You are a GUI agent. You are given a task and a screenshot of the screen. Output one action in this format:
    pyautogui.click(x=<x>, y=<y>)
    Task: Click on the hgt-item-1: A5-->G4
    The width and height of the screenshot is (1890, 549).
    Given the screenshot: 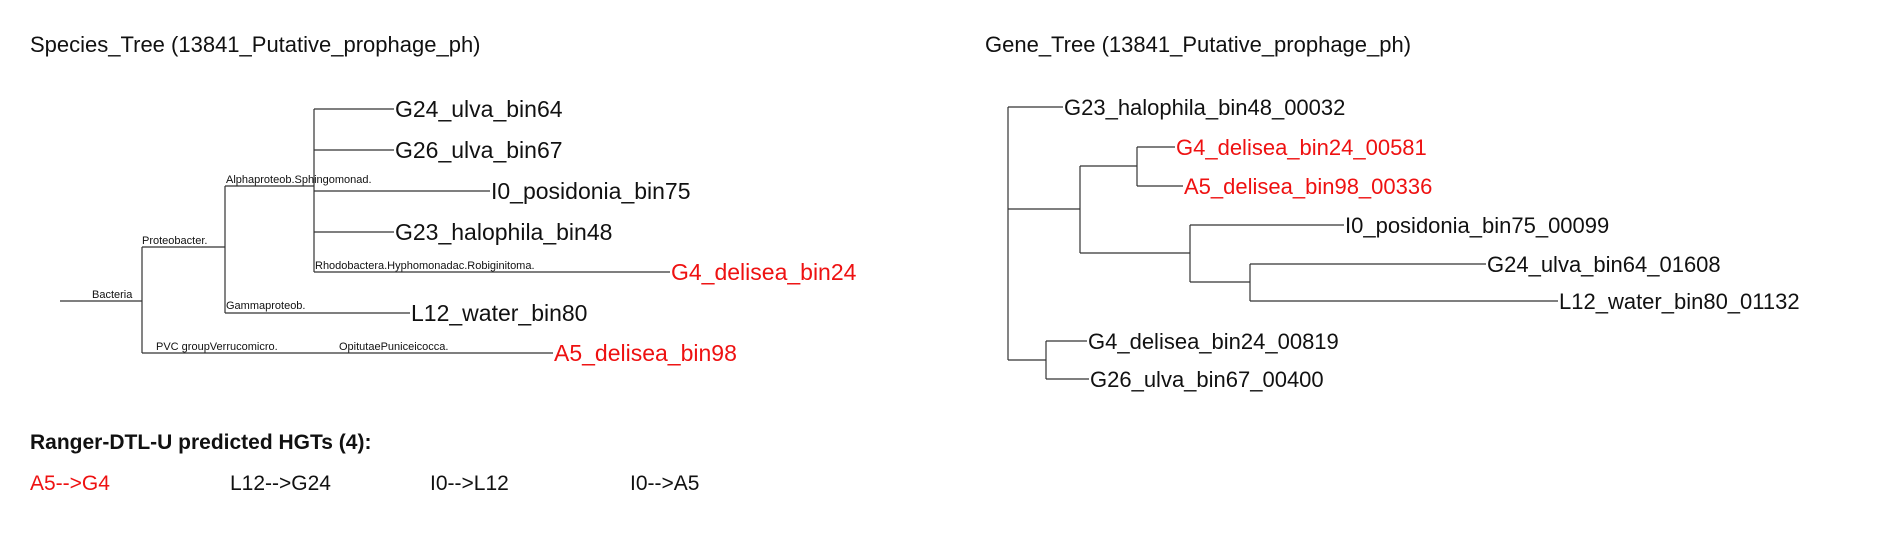 What is the action you would take?
    pyautogui.click(x=70, y=483)
    